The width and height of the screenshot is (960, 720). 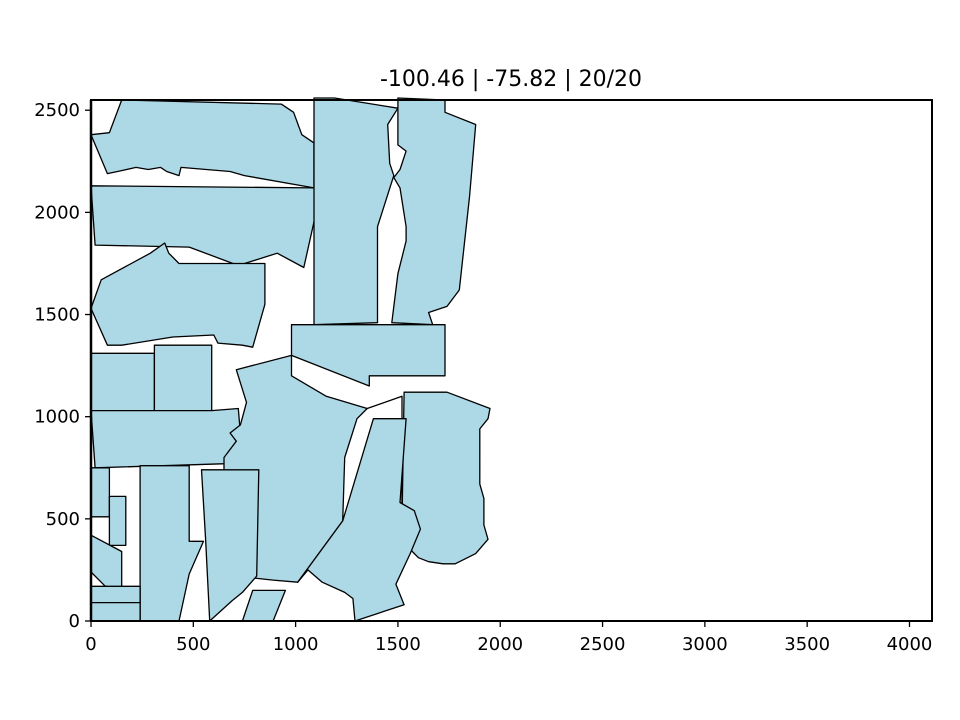 What do you see at coordinates (90, 644) in the screenshot?
I see `x-tick-label: 0` at bounding box center [90, 644].